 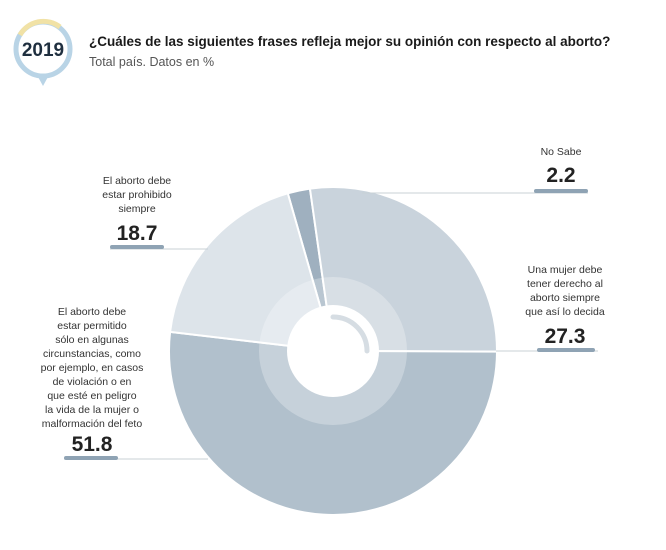 I want to click on chart-subtitle: Total país. Datos en %, so click(x=151, y=62).